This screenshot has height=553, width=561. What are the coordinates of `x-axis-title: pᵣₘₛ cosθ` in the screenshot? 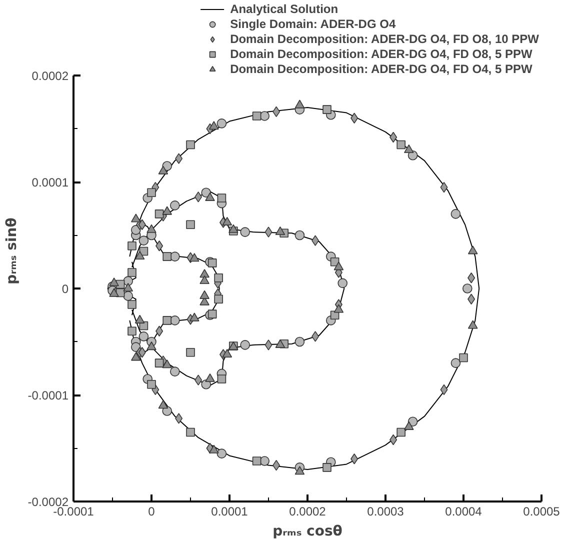 It's located at (307, 532).